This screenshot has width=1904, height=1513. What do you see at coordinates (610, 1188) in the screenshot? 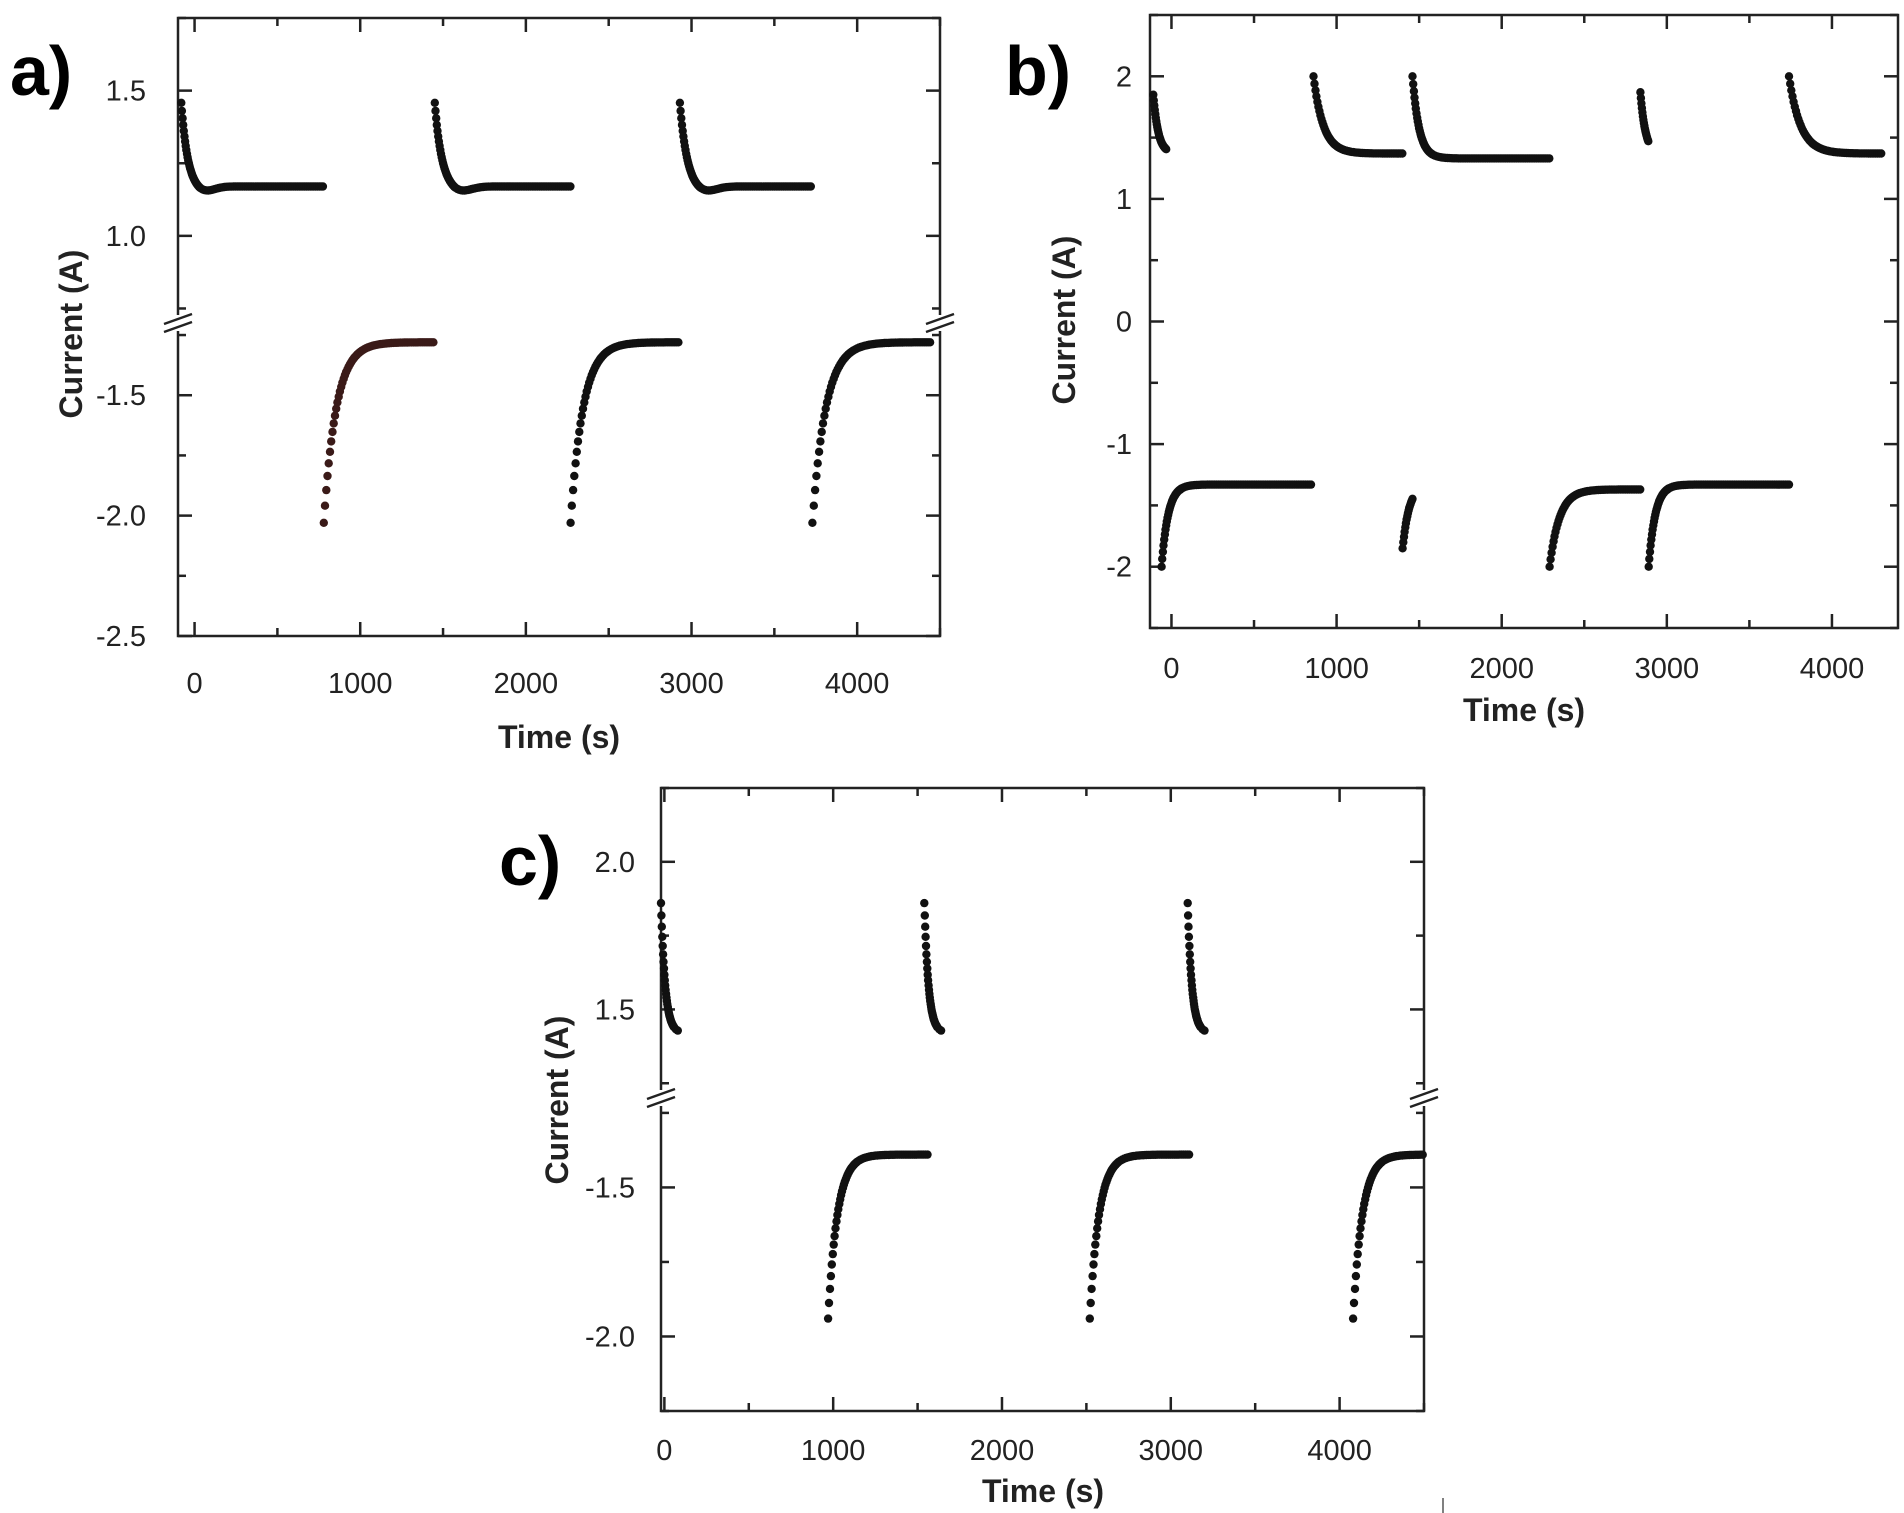
I see `y-tick-label: -1.5` at bounding box center [610, 1188].